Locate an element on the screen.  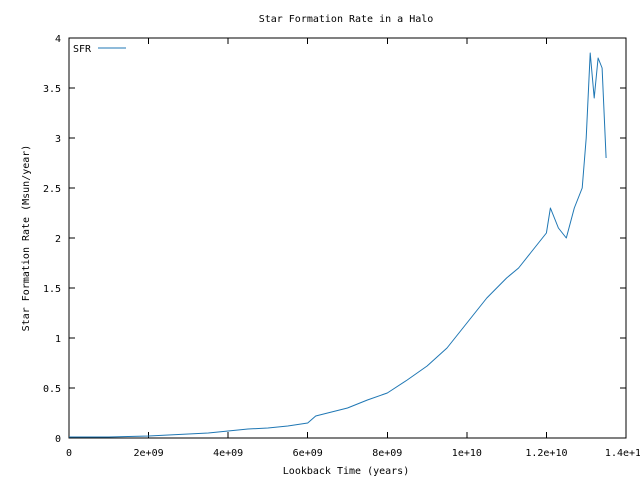
x-tick-label: 1e+10 is located at coordinates (467, 453).